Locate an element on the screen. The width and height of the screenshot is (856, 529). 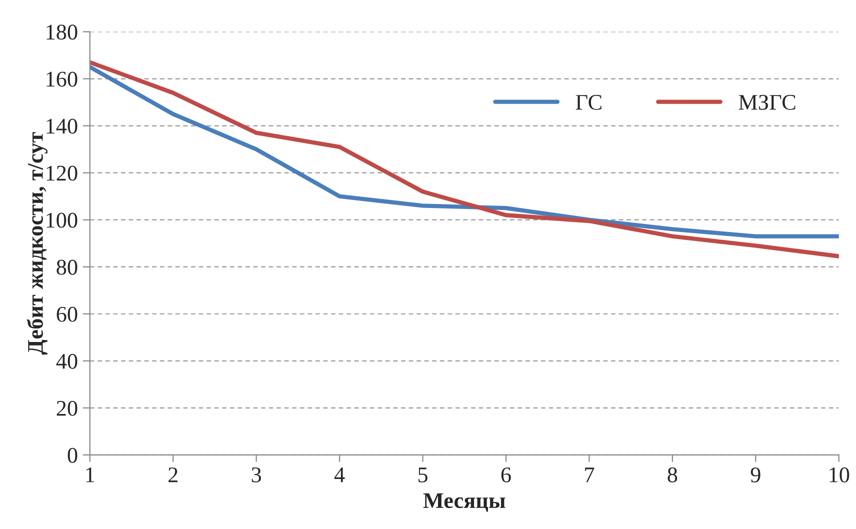
x-tick-label: 3 is located at coordinates (257, 474).